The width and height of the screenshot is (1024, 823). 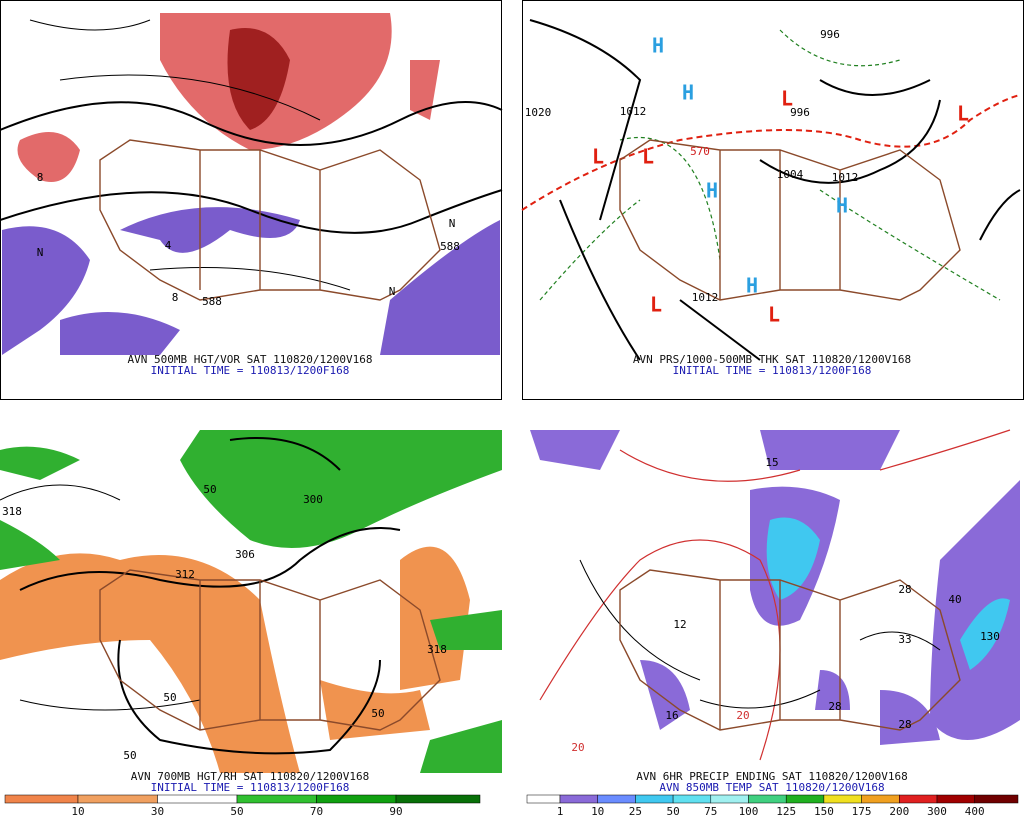 I want to click on legend-label: 70, so click(x=316, y=811).